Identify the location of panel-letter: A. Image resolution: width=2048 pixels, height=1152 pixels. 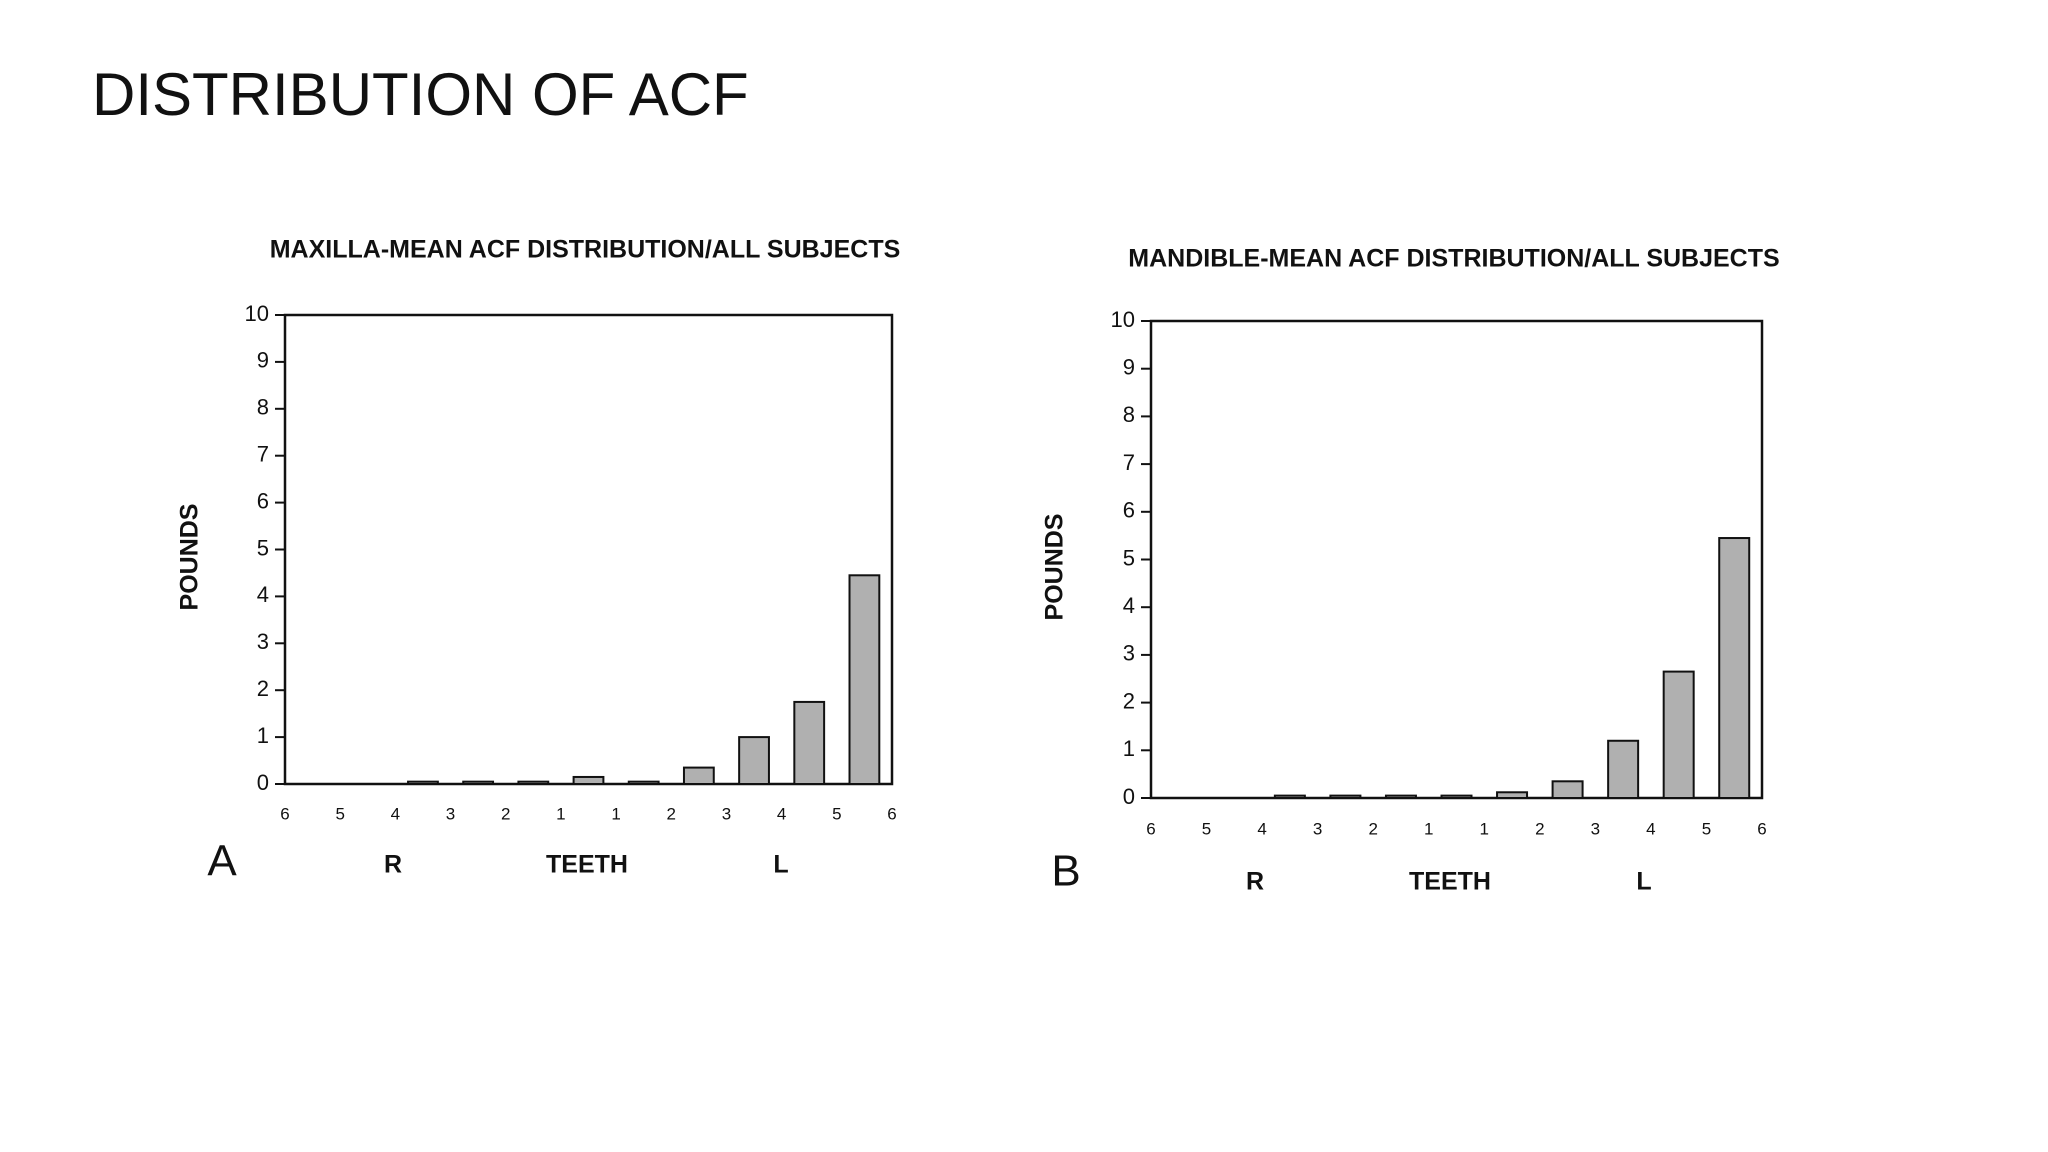
(222, 861).